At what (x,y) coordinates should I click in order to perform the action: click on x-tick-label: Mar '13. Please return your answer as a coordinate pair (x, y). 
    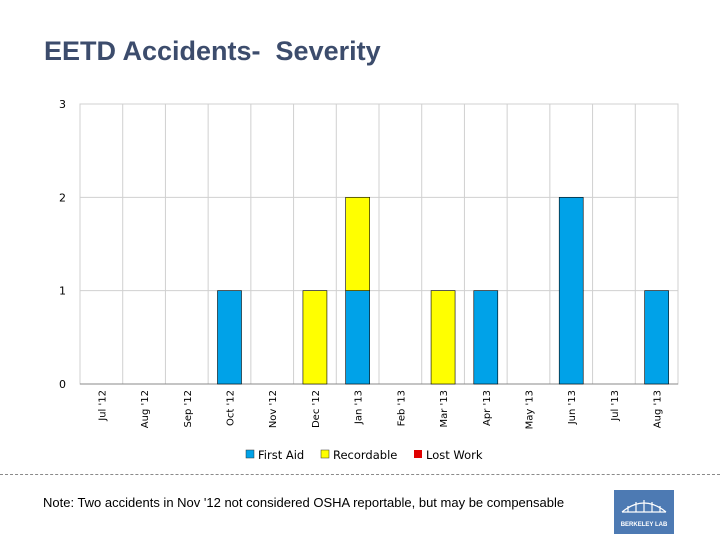
    Looking at the image, I should click on (444, 409).